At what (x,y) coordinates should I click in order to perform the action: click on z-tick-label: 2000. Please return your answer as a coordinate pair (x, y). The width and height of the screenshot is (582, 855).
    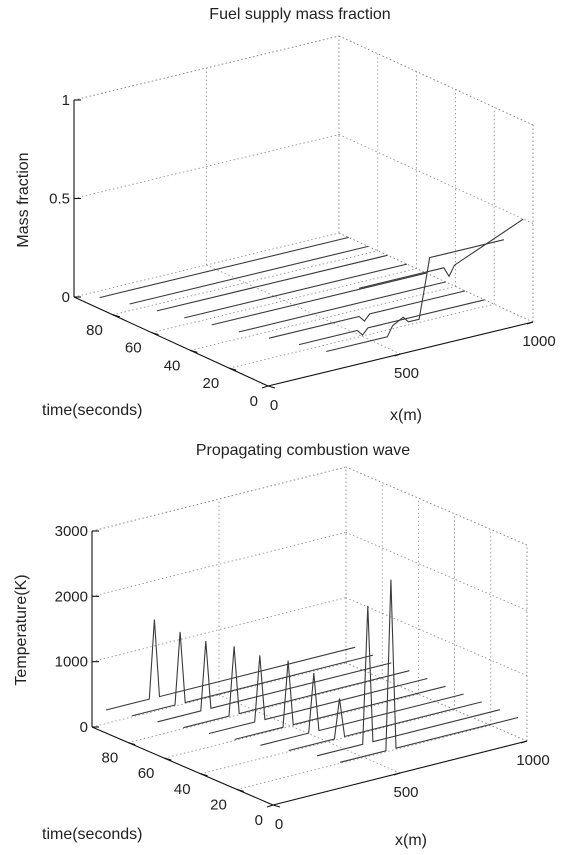
    Looking at the image, I should click on (71, 596).